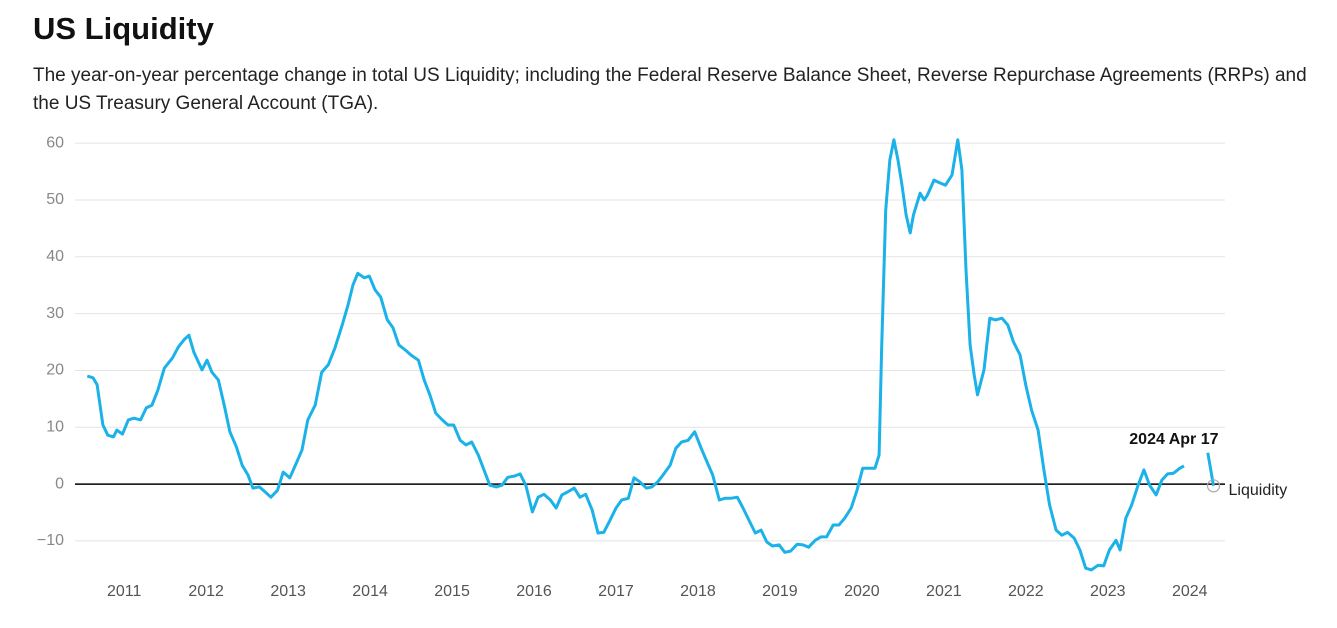 This screenshot has width=1337, height=628. I want to click on annotation: 2024 Apr 17, so click(1173, 439).